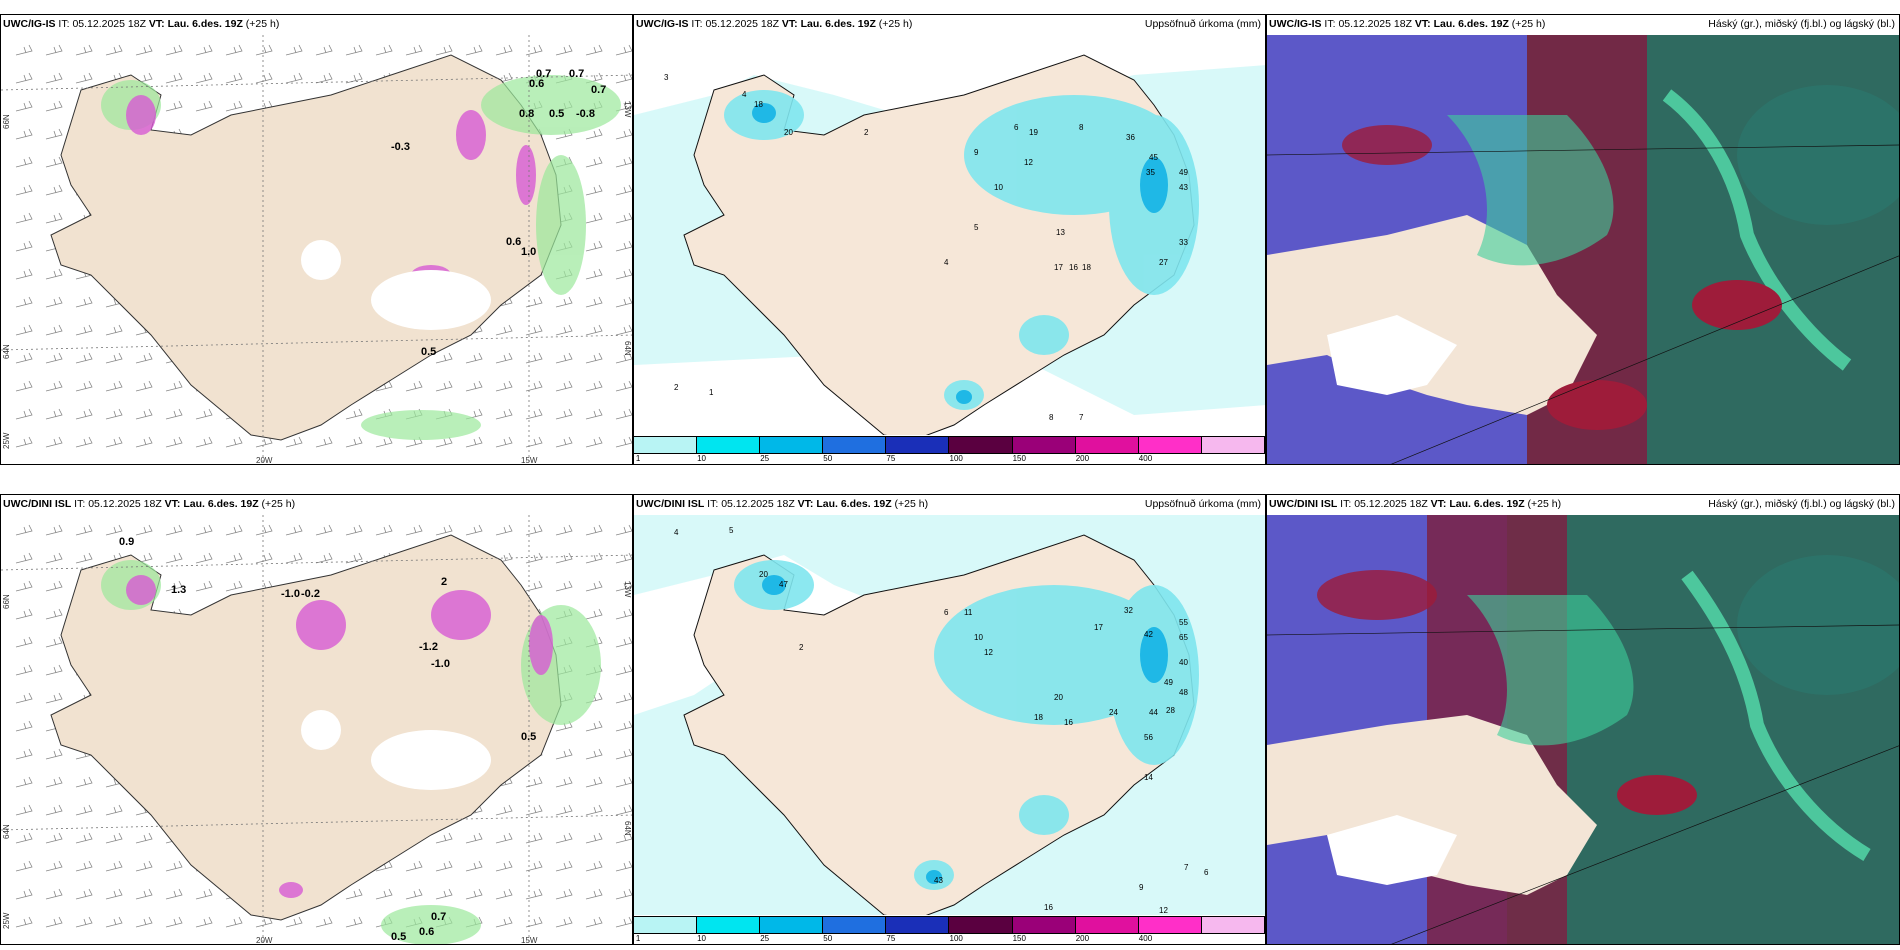 The width and height of the screenshot is (1900, 950). I want to click on precip-value: 2, so click(866, 132).